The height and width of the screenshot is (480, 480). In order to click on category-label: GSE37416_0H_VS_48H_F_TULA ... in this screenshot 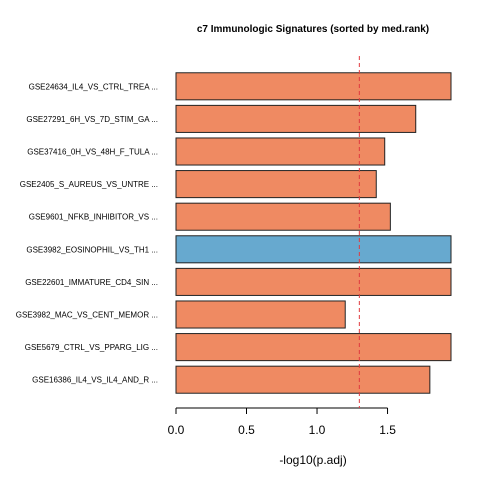, I will do `click(92, 152)`.